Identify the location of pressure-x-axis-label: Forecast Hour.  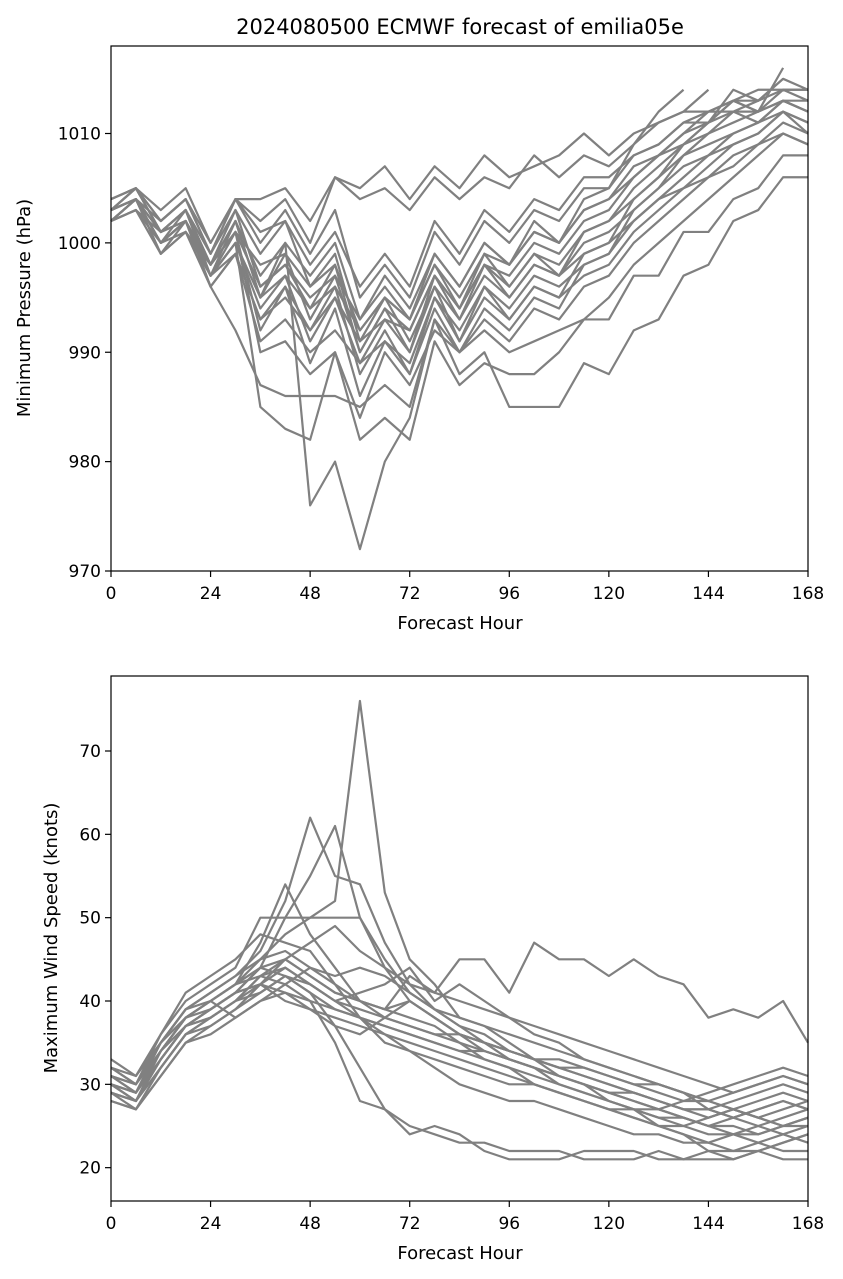
(460, 623).